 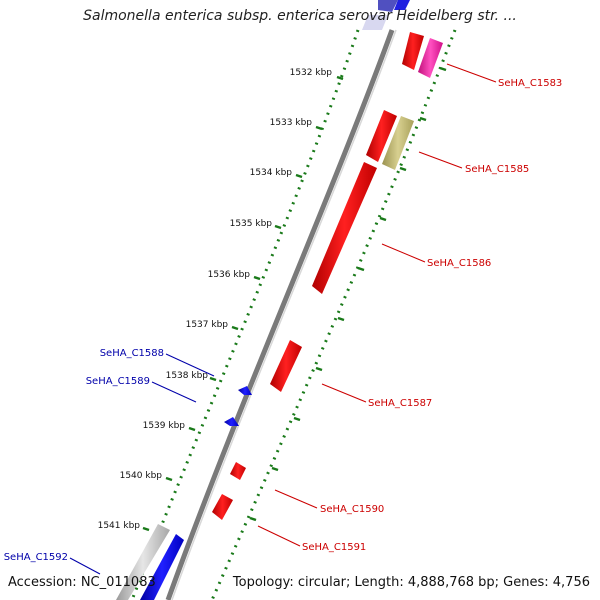 What do you see at coordinates (162, 567) in the screenshot?
I see `gene-blue-bottom` at bounding box center [162, 567].